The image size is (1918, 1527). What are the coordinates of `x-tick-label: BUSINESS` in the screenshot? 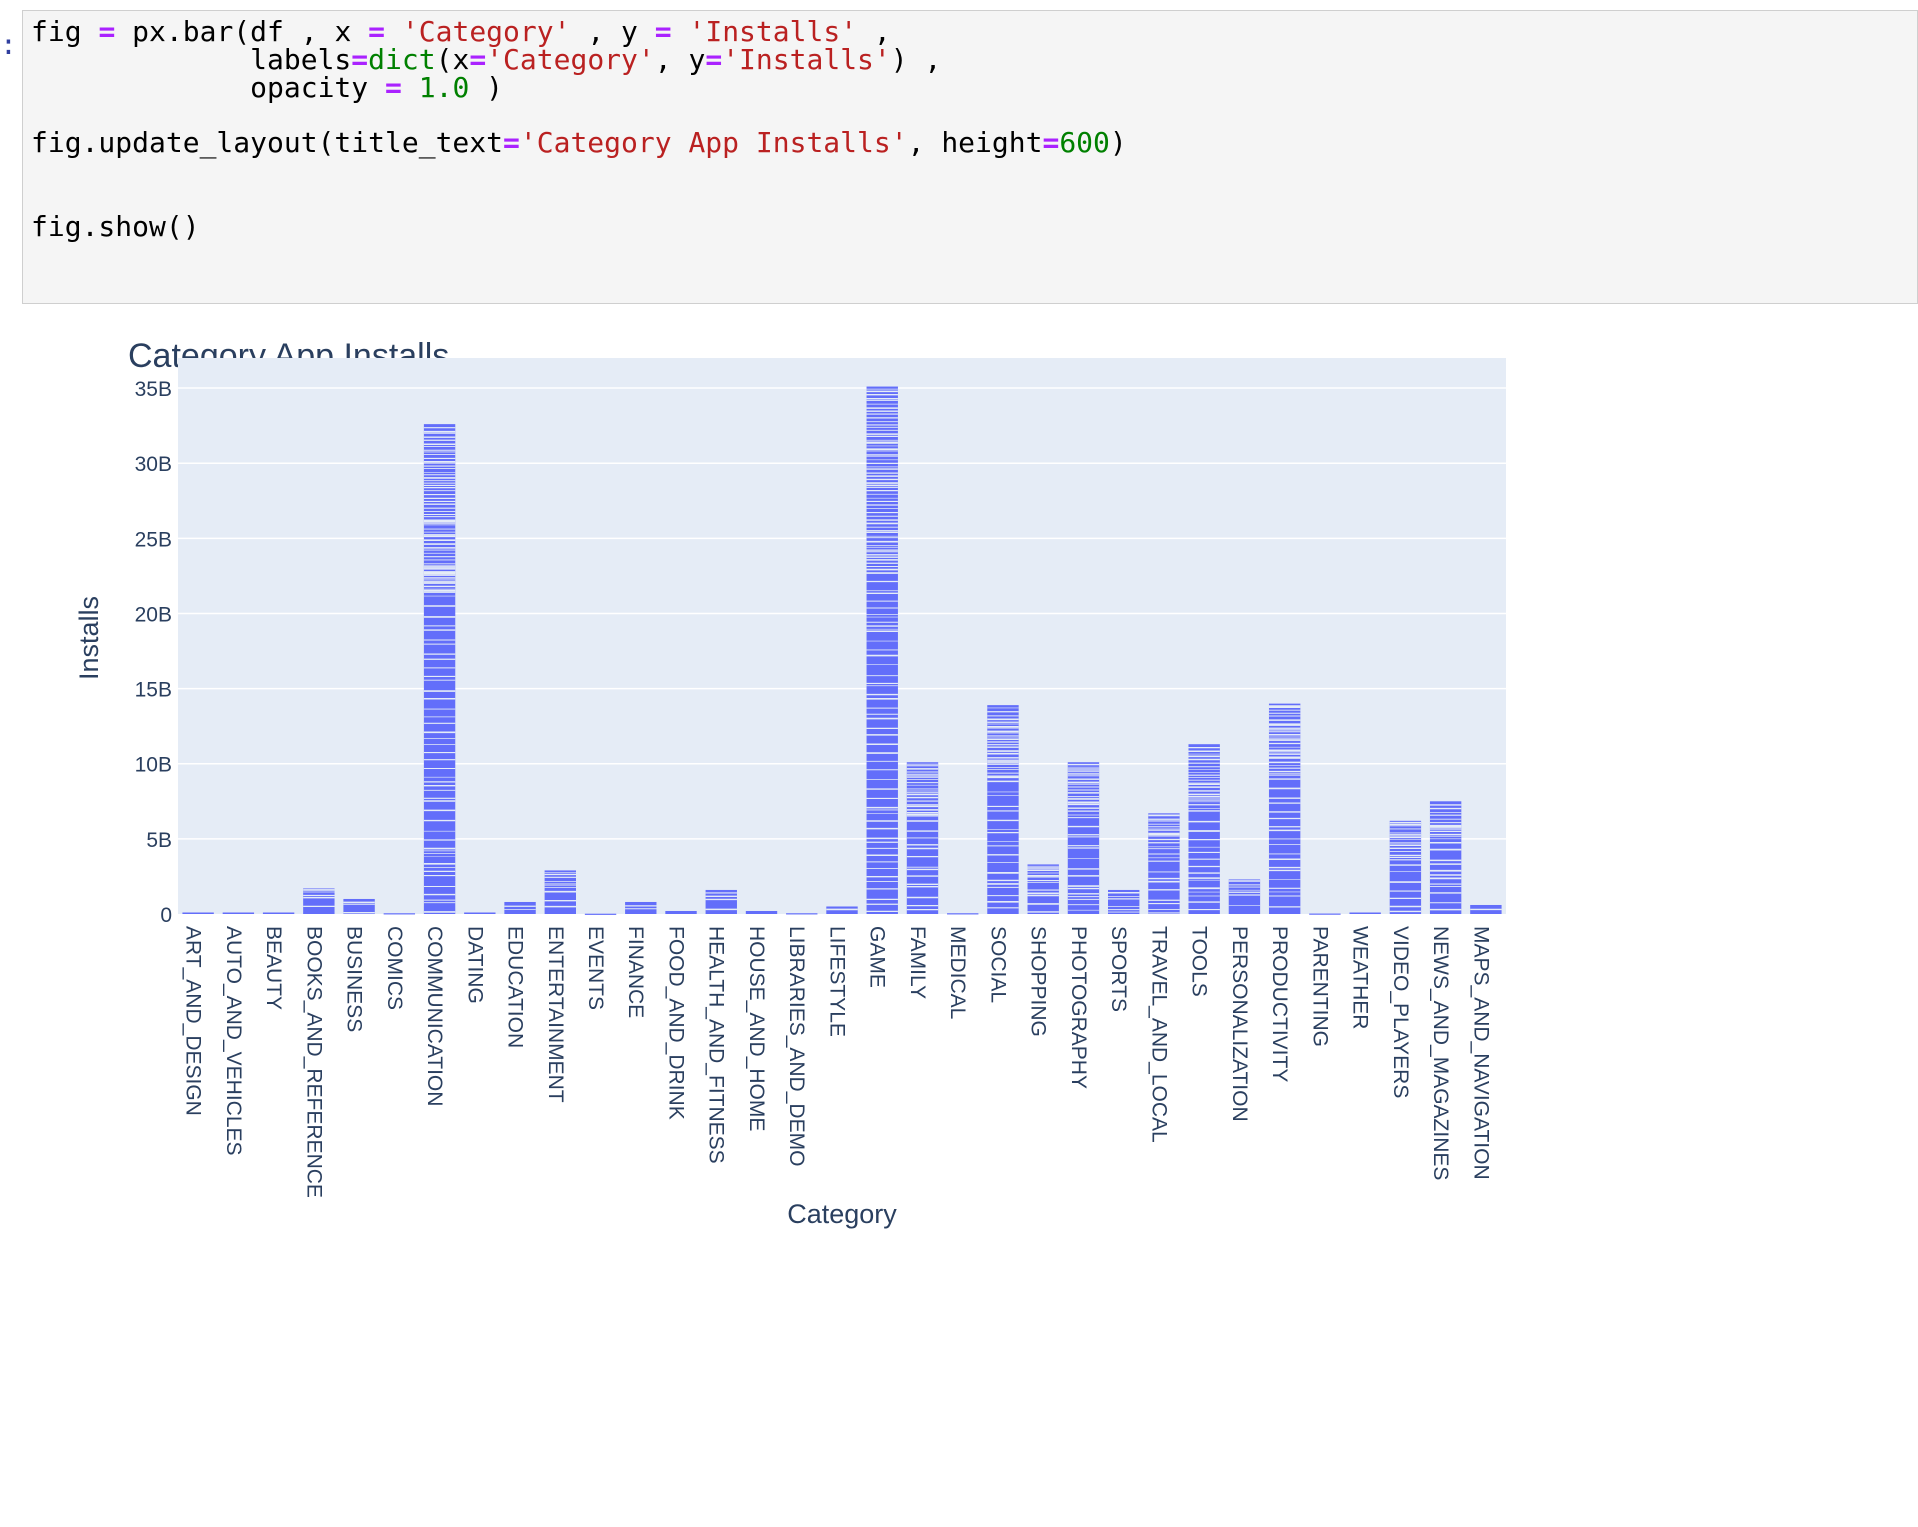 It's located at (354, 979).